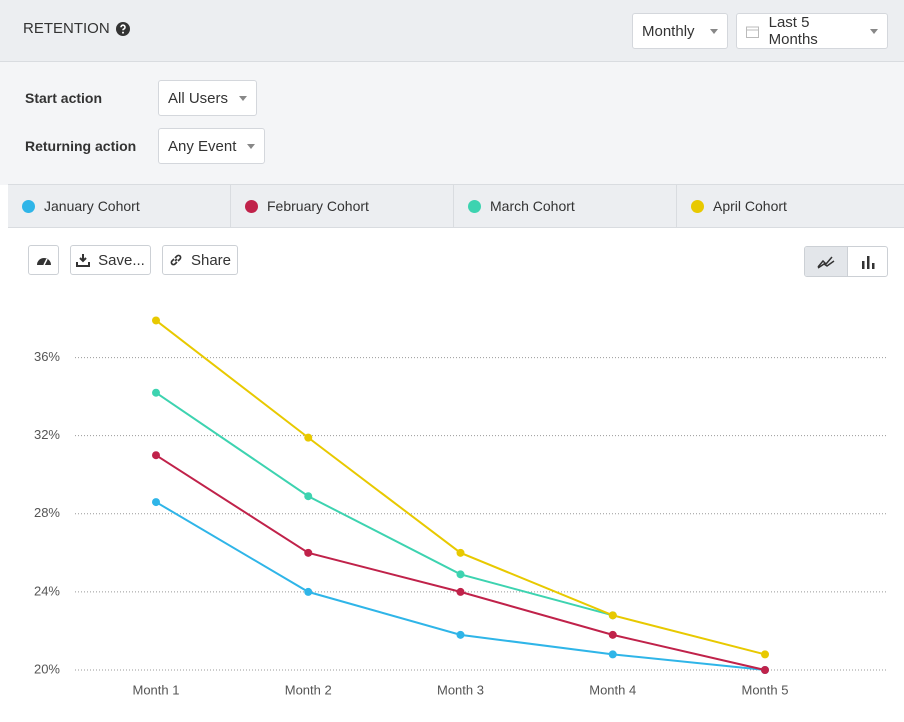 This screenshot has height=722, width=904. What do you see at coordinates (122, 28) in the screenshot?
I see `help-icon` at bounding box center [122, 28].